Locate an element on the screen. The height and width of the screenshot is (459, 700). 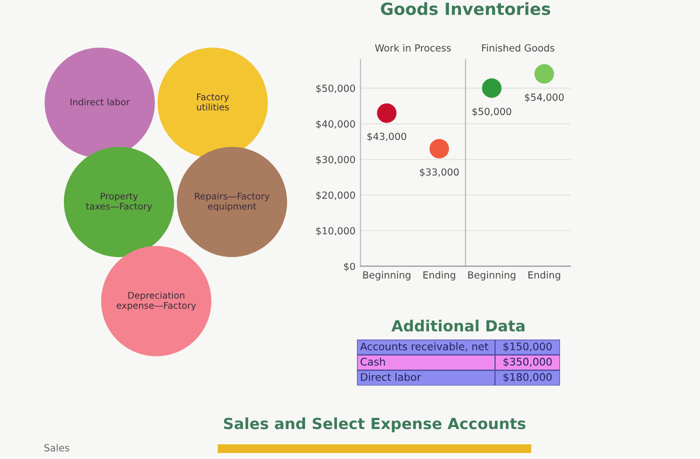
text: $350,000 is located at coordinates (528, 363).